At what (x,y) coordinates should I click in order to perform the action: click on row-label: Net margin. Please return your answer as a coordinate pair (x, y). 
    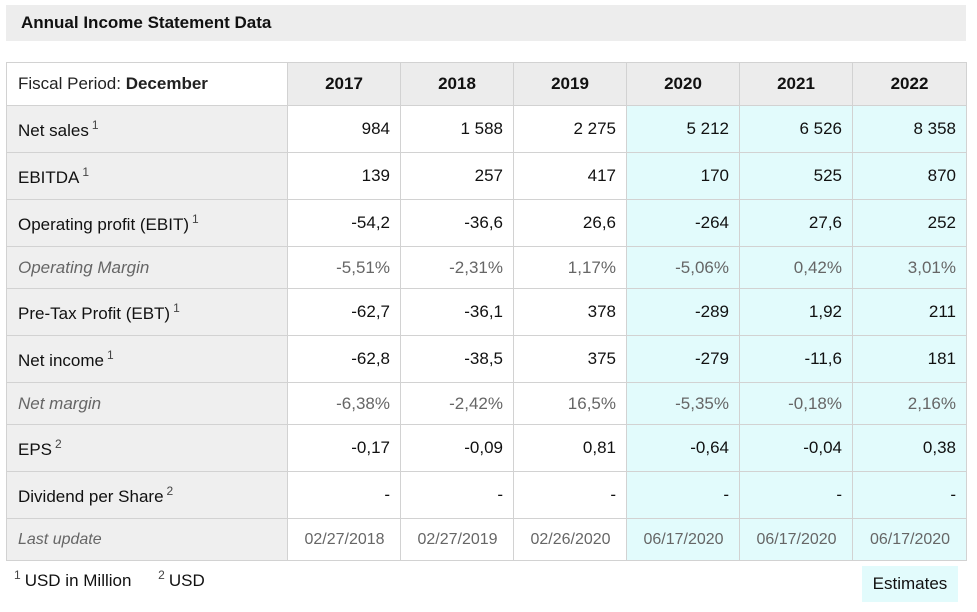
    Looking at the image, I should click on (147, 403).